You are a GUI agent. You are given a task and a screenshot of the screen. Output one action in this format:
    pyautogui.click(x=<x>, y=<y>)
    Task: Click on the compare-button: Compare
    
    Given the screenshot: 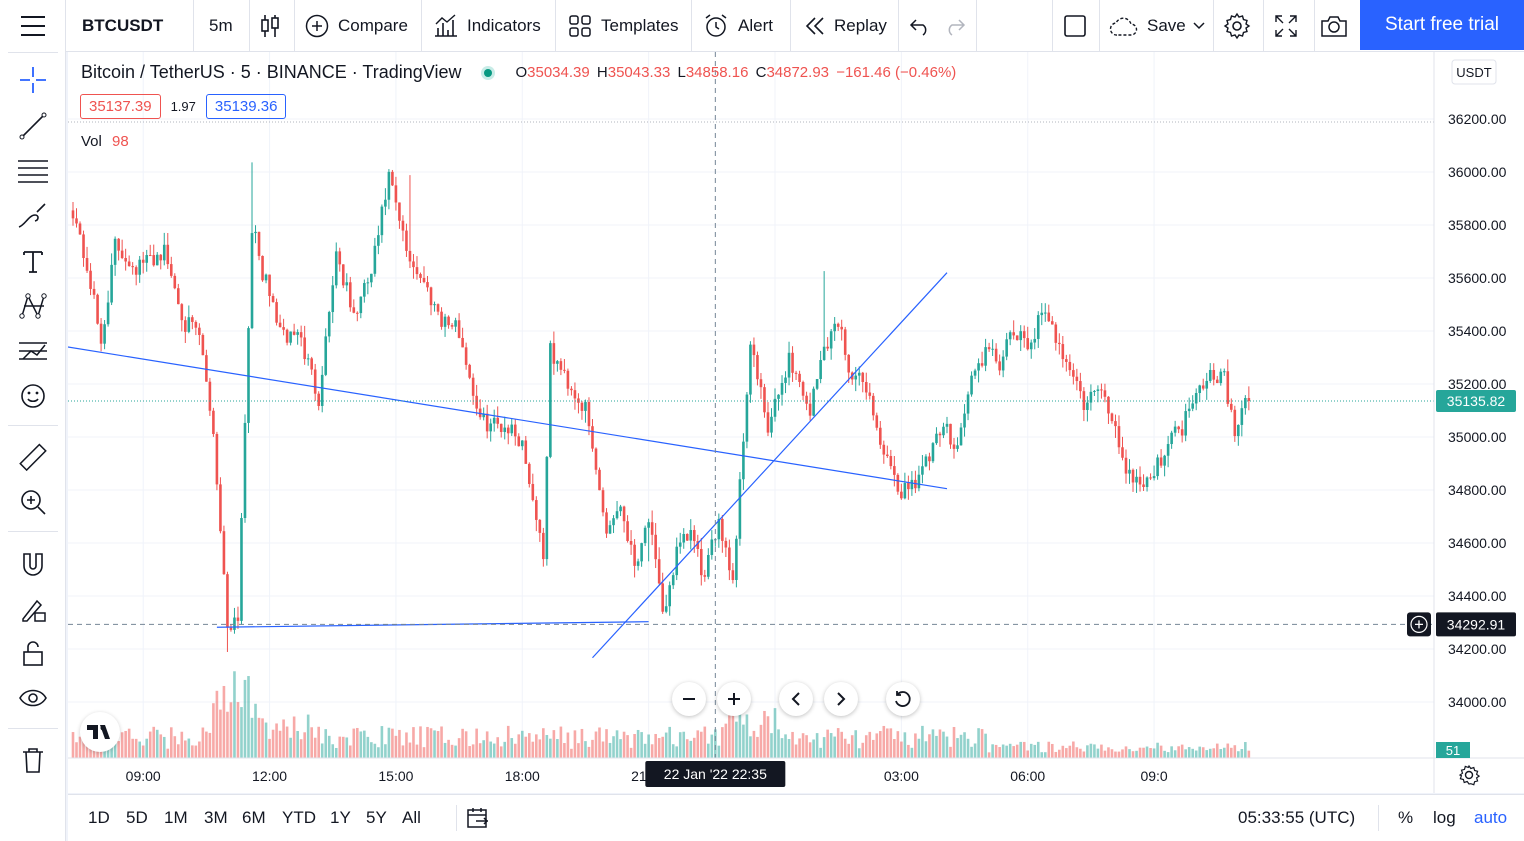 What is the action you would take?
    pyautogui.click(x=356, y=26)
    